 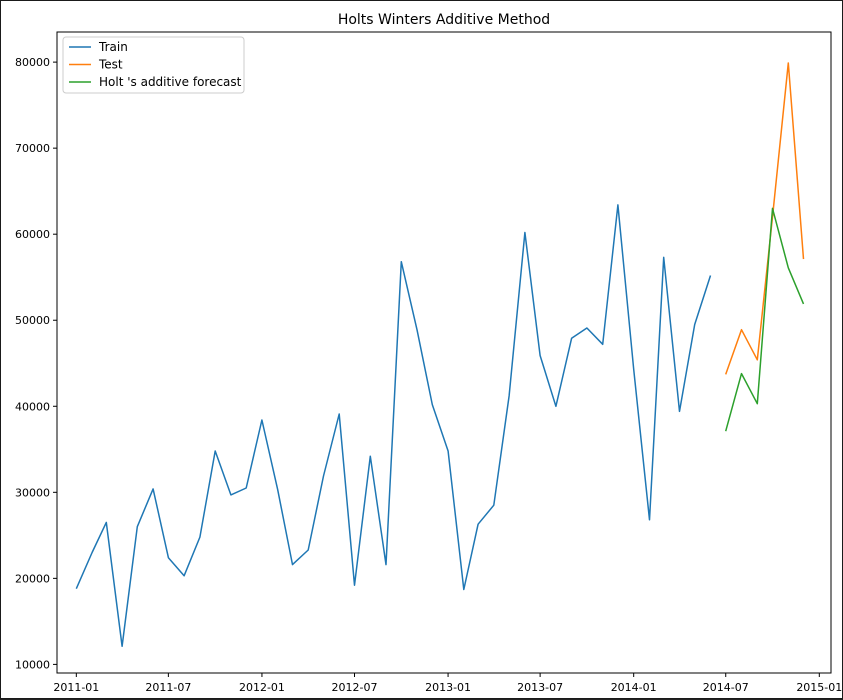 What do you see at coordinates (168, 687) in the screenshot?
I see `x-tick-label: 2011-07` at bounding box center [168, 687].